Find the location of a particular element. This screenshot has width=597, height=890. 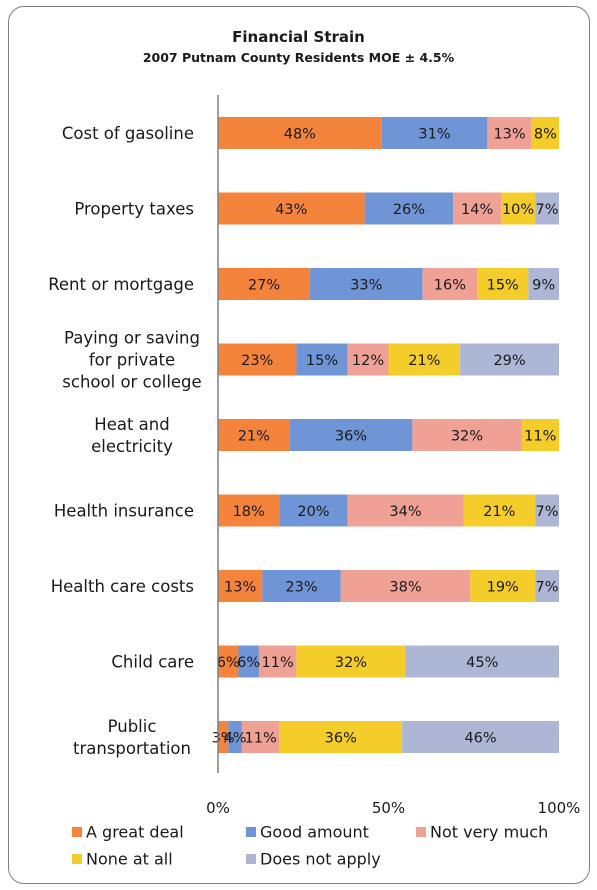

data-label: 46% is located at coordinates (480, 739).